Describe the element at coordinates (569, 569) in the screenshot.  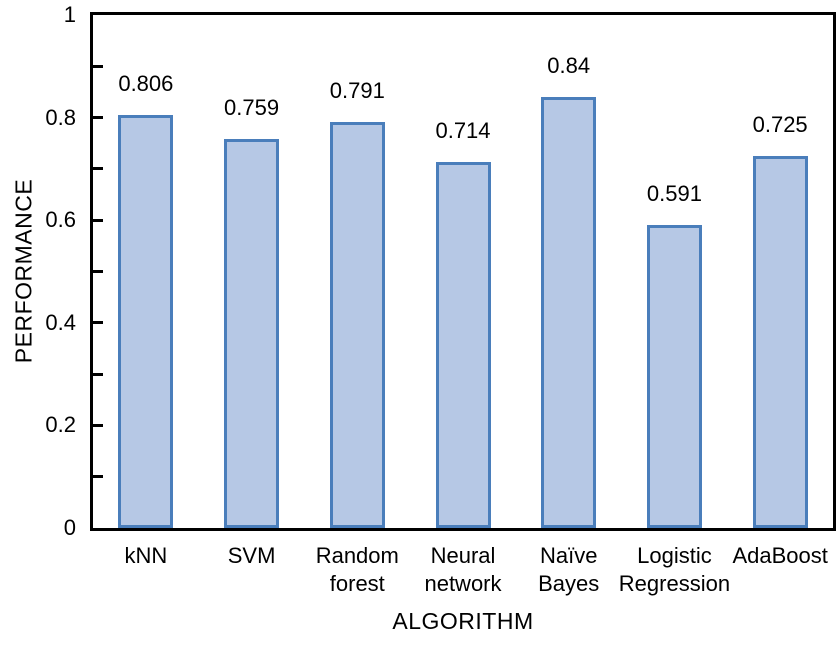
I see `x-category-label: Naïve Bayes` at that location.